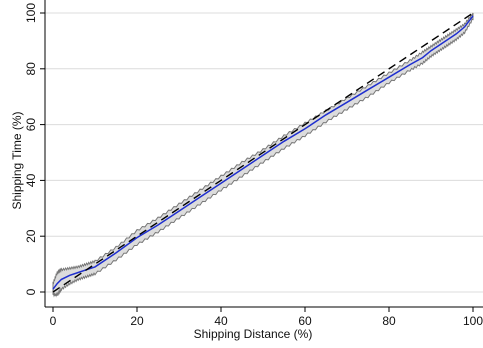 The height and width of the screenshot is (348, 483). I want to click on y-tick-label-40: 40, so click(31, 180).